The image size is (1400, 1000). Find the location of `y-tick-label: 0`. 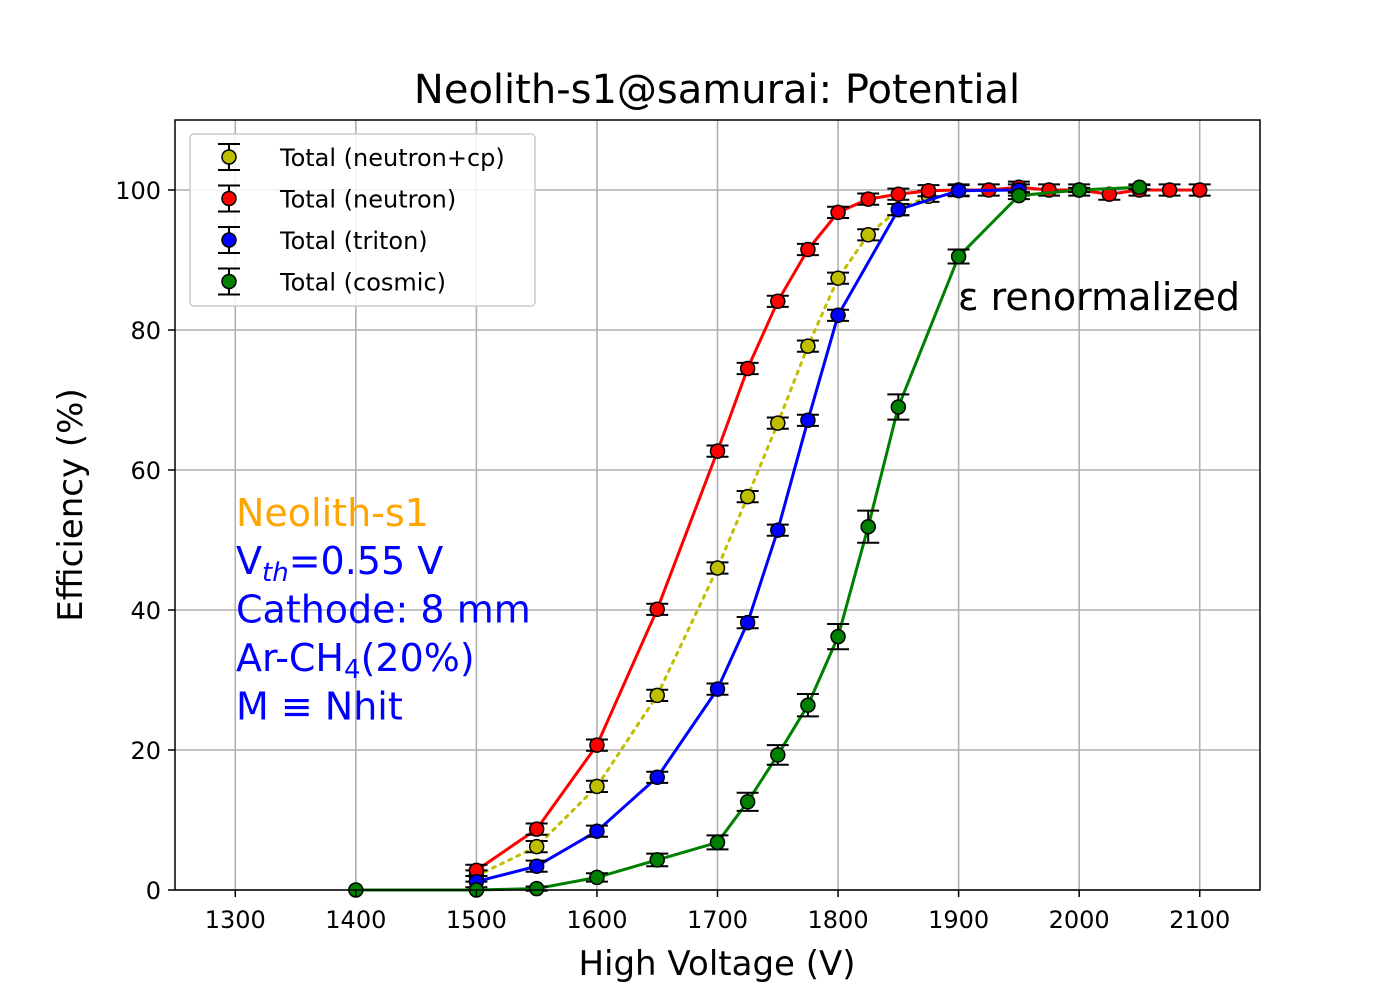

y-tick-label: 0 is located at coordinates (153, 891).